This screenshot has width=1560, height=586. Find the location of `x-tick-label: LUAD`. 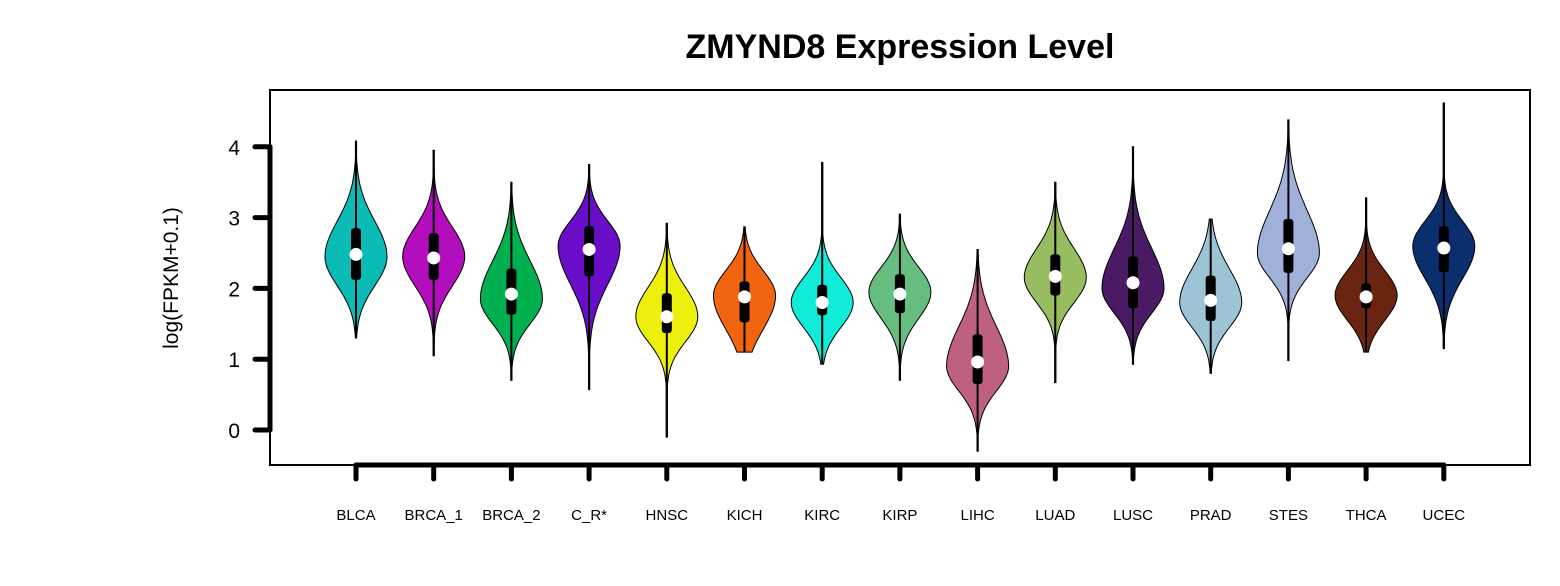

x-tick-label: LUAD is located at coordinates (1055, 515).